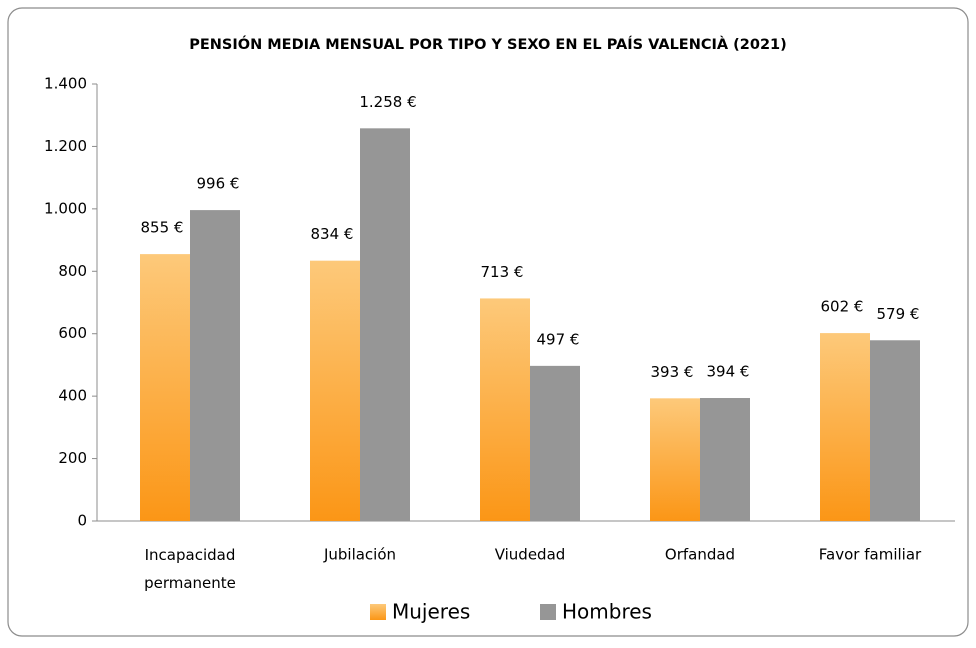 The width and height of the screenshot is (976, 648). What do you see at coordinates (502, 272) in the screenshot?
I see `value-label: 713 €` at bounding box center [502, 272].